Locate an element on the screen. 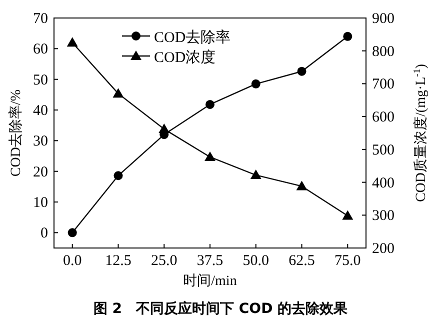 The height and width of the screenshot is (323, 441). y2-tick-label: 300 is located at coordinates (383, 216).